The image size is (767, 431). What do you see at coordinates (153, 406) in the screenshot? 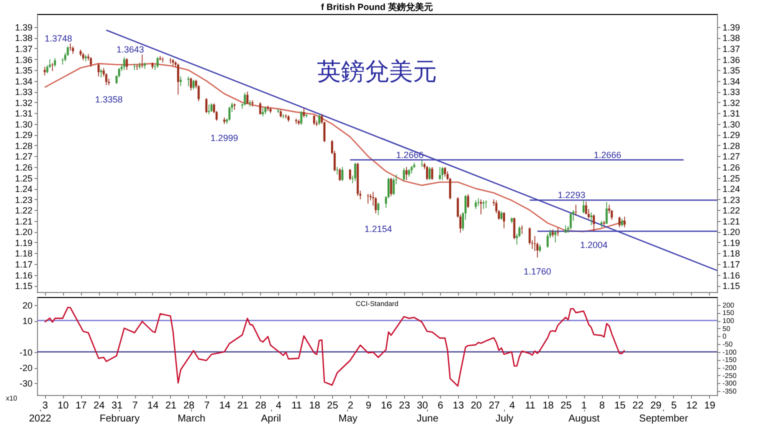
I see `x-tick-label: 14` at bounding box center [153, 406].